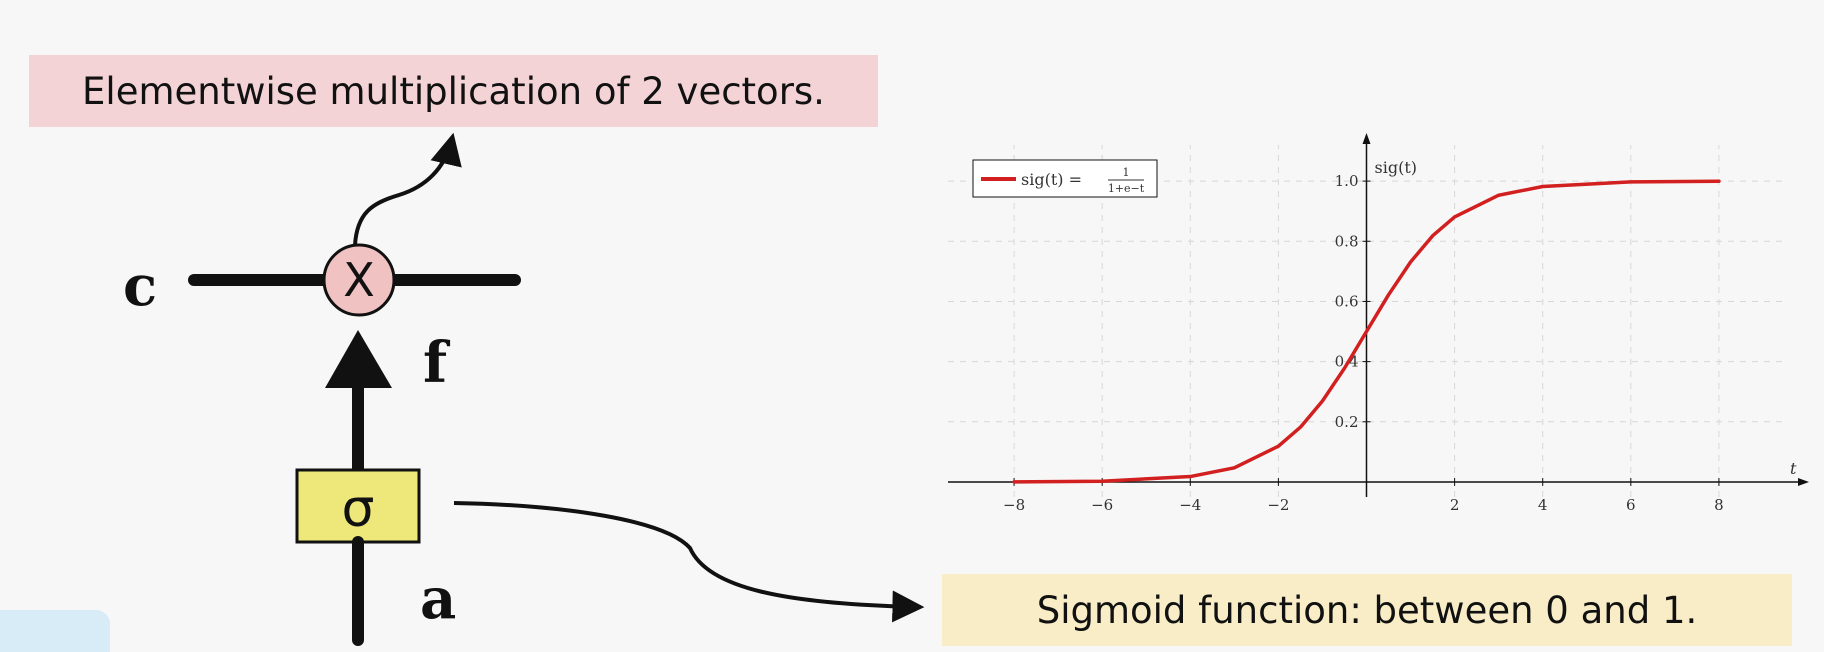  What do you see at coordinates (1126, 172) in the screenshot?
I see `legend-numerator: 1` at bounding box center [1126, 172].